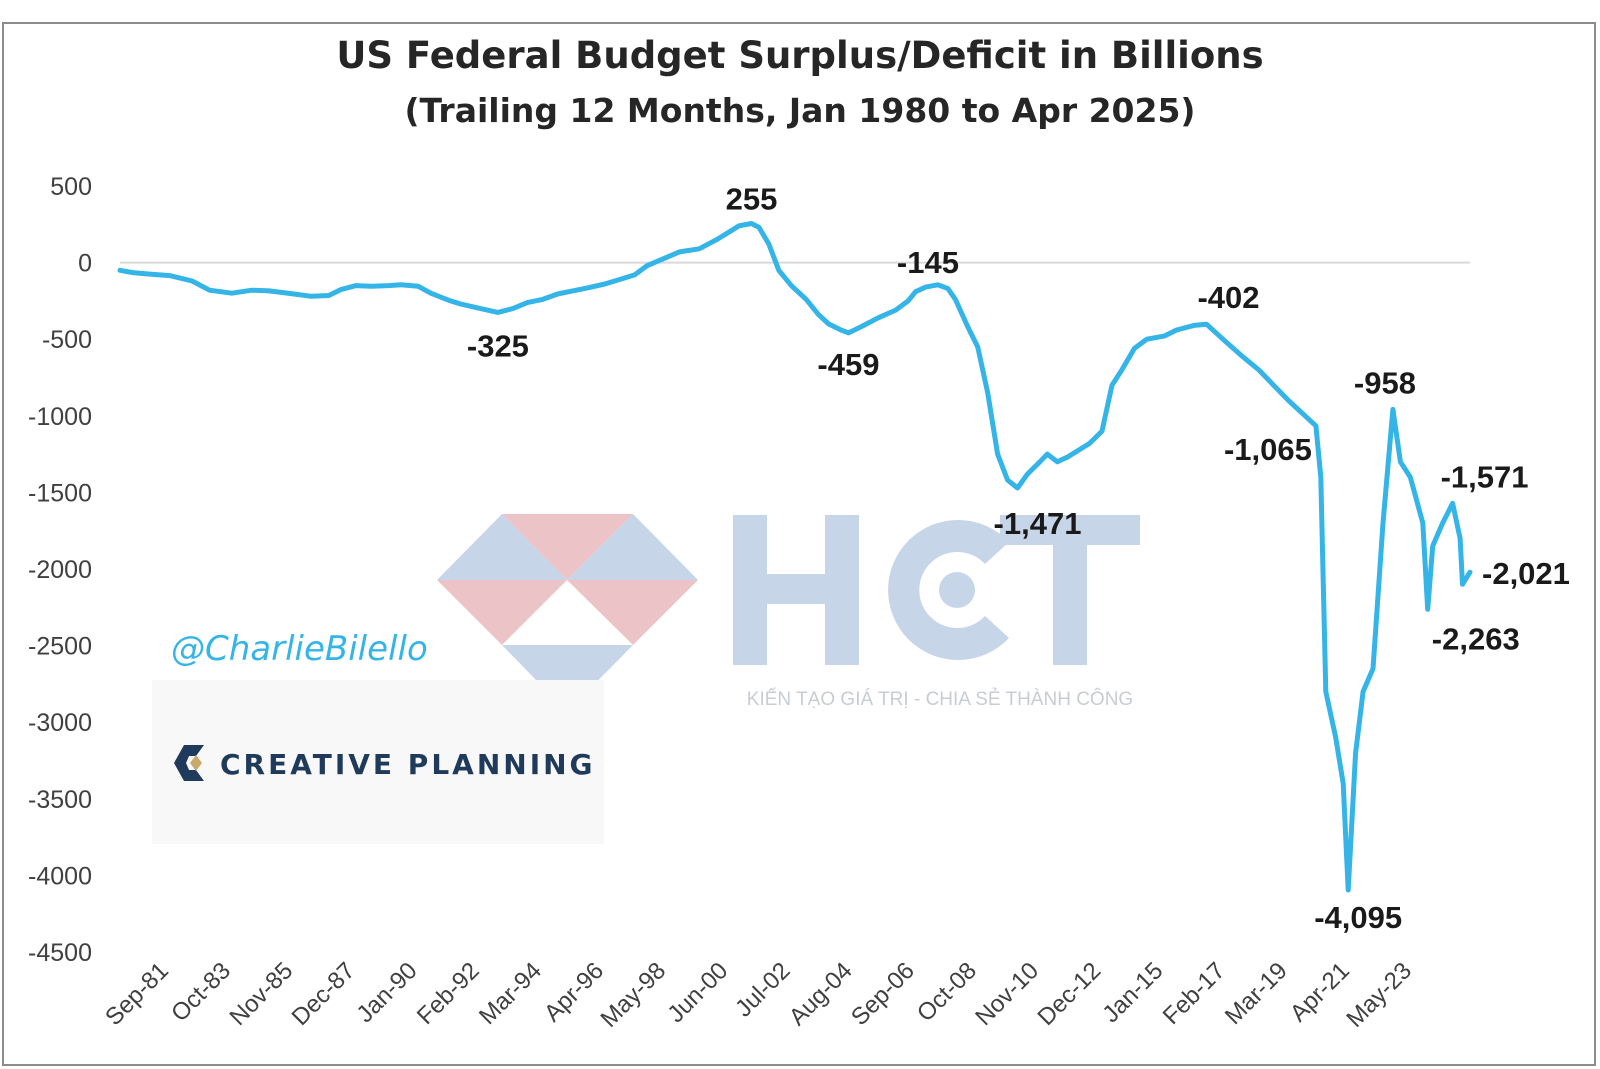  I want to click on hct-tagline: KIẾN TẠO GIÁ TRỊ - CHIA SẺ THÀNH CÔNG, so click(940, 699).